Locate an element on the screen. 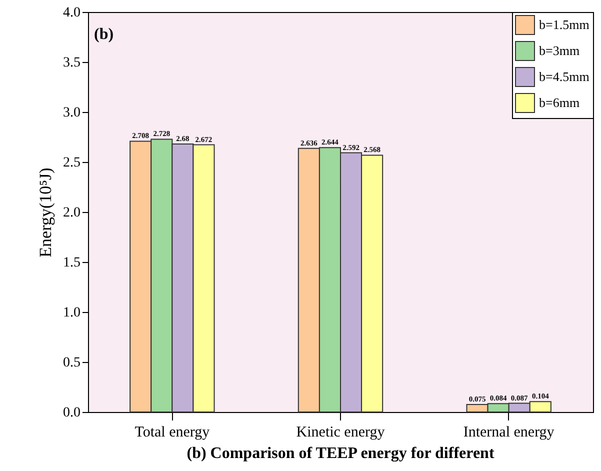 The width and height of the screenshot is (601, 471). legend-label: b=6mm is located at coordinates (559, 102).